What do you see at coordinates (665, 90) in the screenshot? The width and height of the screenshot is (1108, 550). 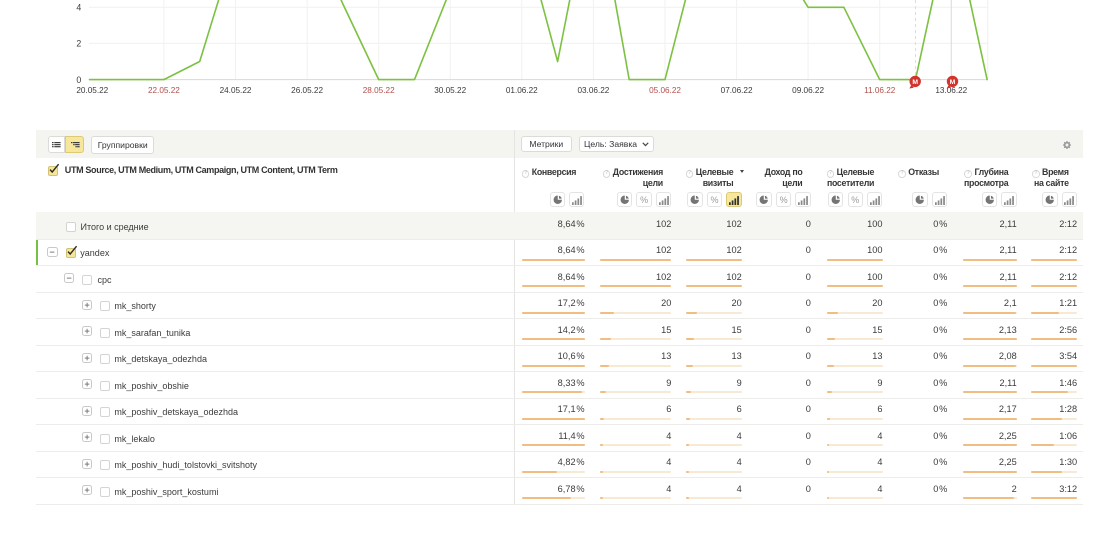 I see `svg-text: 05.06.22` at bounding box center [665, 90].